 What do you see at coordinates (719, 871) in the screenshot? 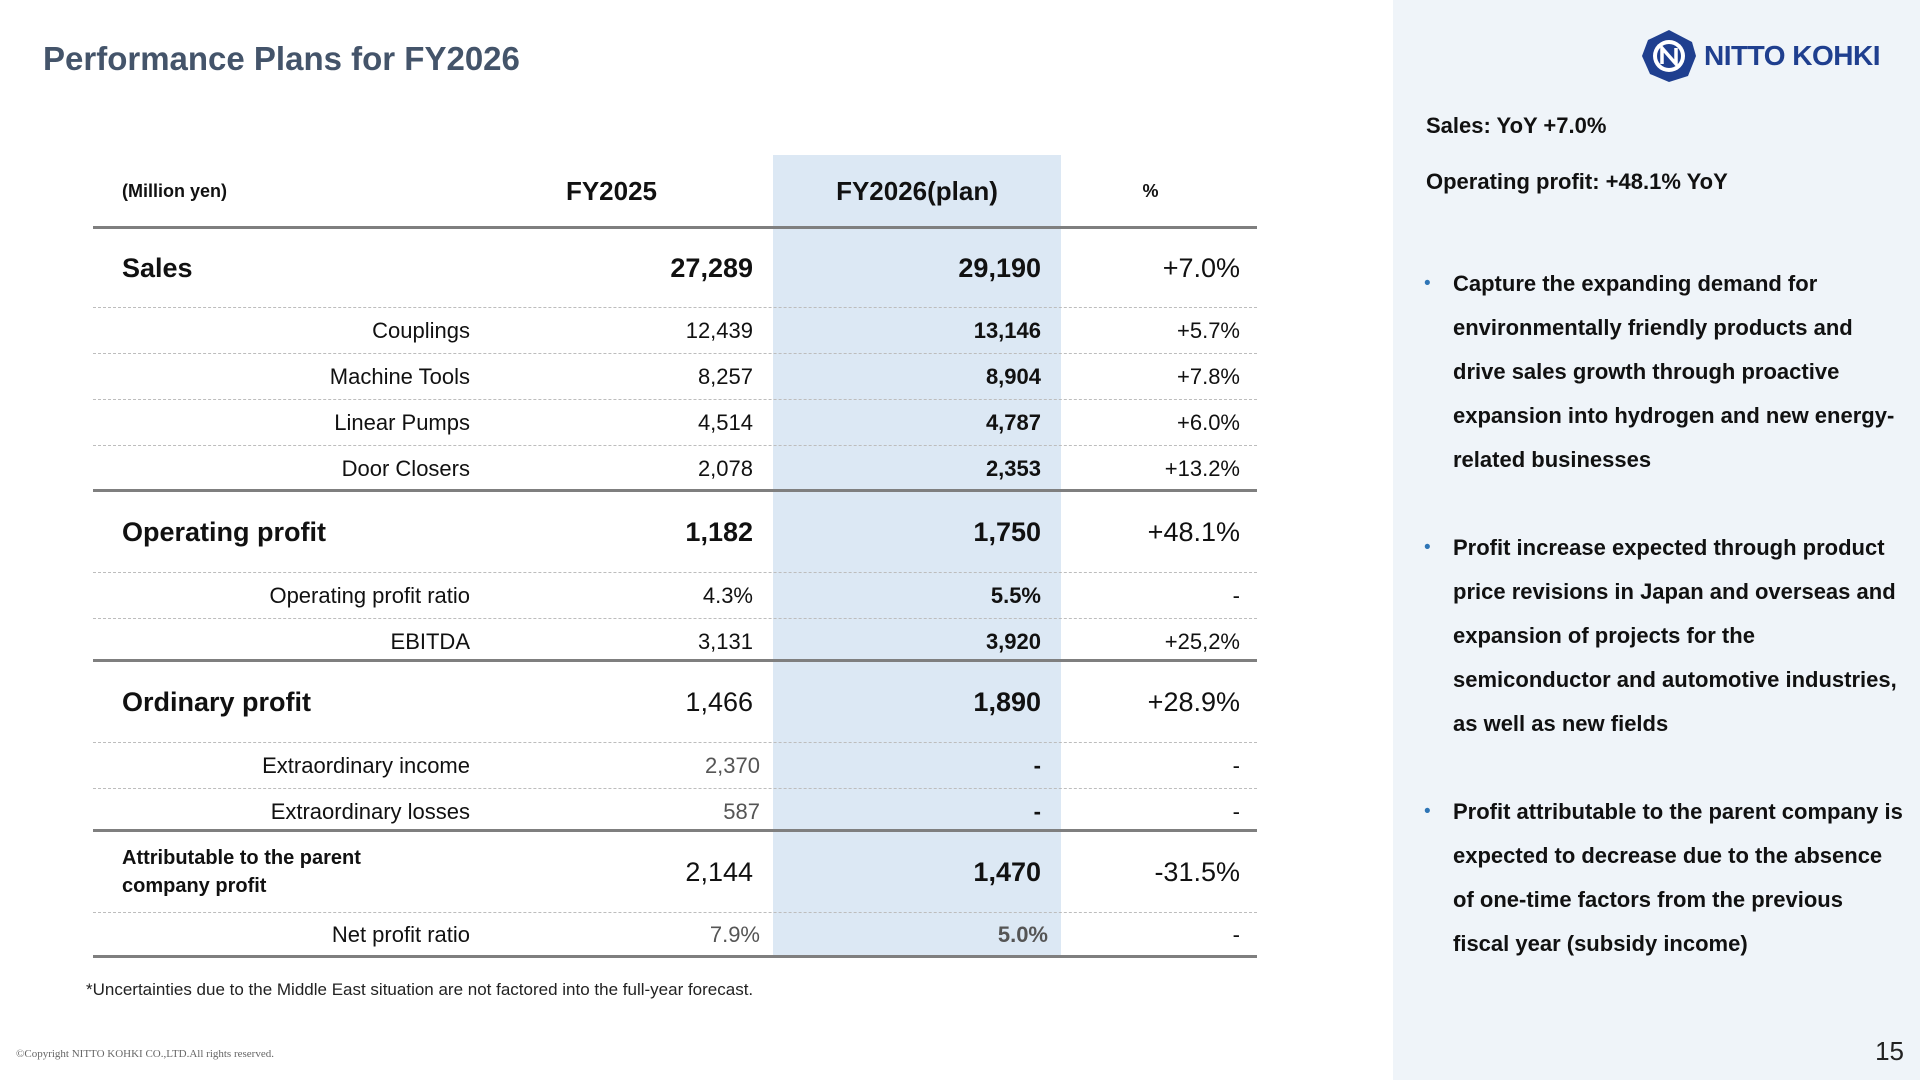
I see `fy2025-value: 2,144` at bounding box center [719, 871].